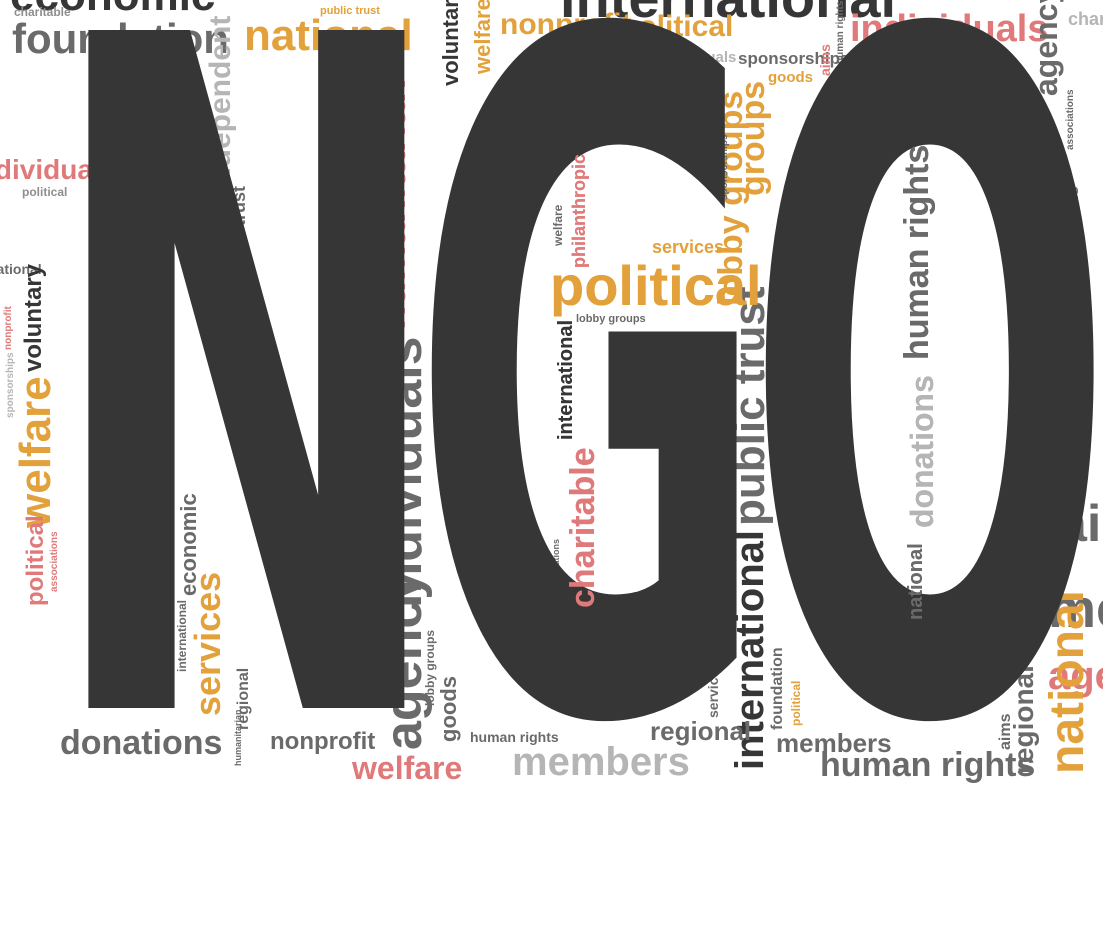  I want to click on word-agency-bottom-right: agency, so click(1075, 676).